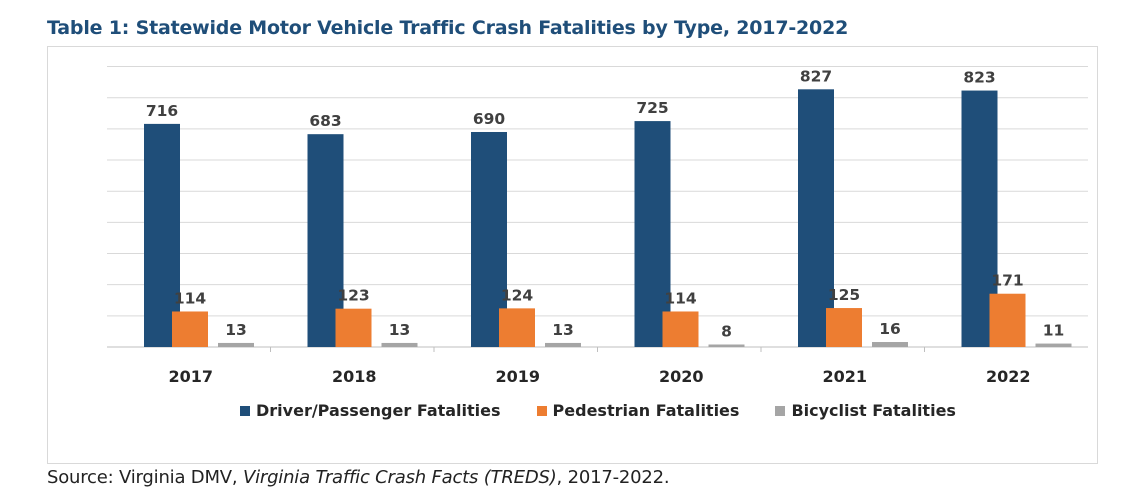  What do you see at coordinates (681, 376) in the screenshot?
I see `x-tick-label: 2020` at bounding box center [681, 376].